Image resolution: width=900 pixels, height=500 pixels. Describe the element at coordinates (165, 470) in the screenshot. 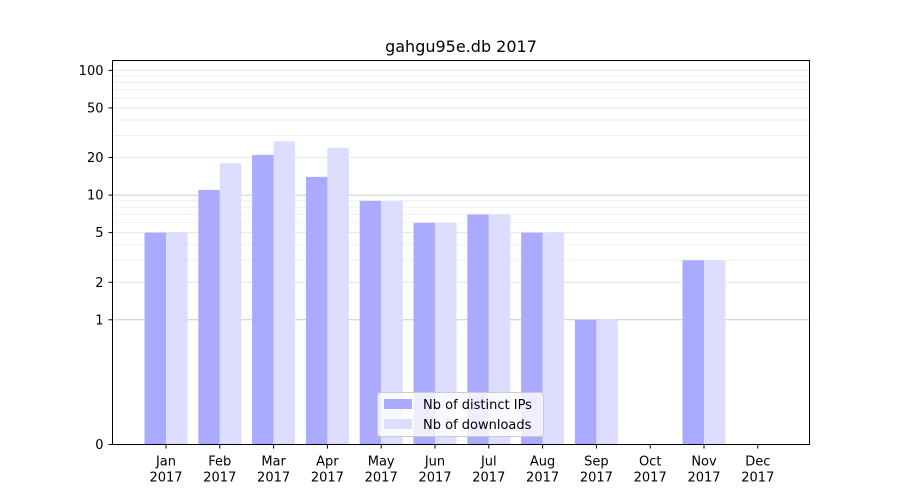

I see `x-tick-label: Jan 2017` at that location.